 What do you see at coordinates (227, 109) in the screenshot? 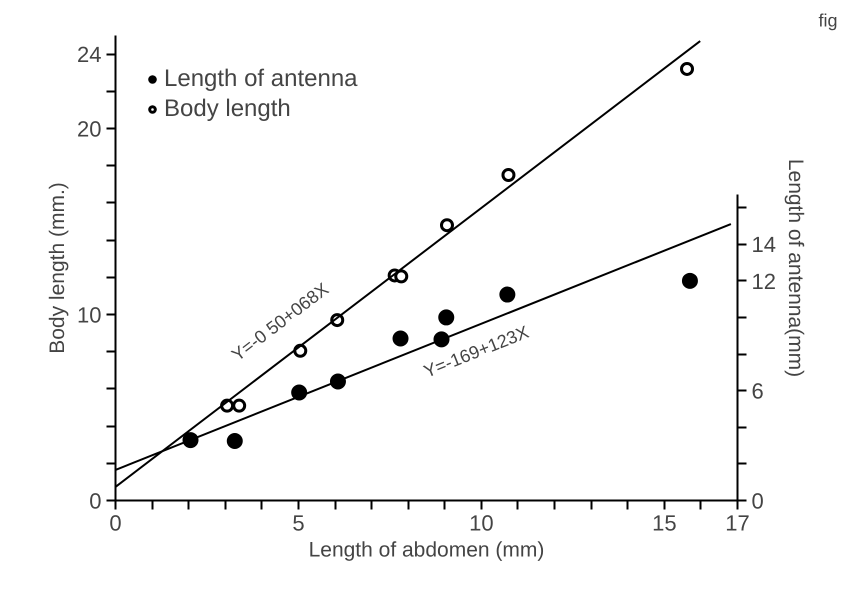
I see `legend-label: Body length` at bounding box center [227, 109].